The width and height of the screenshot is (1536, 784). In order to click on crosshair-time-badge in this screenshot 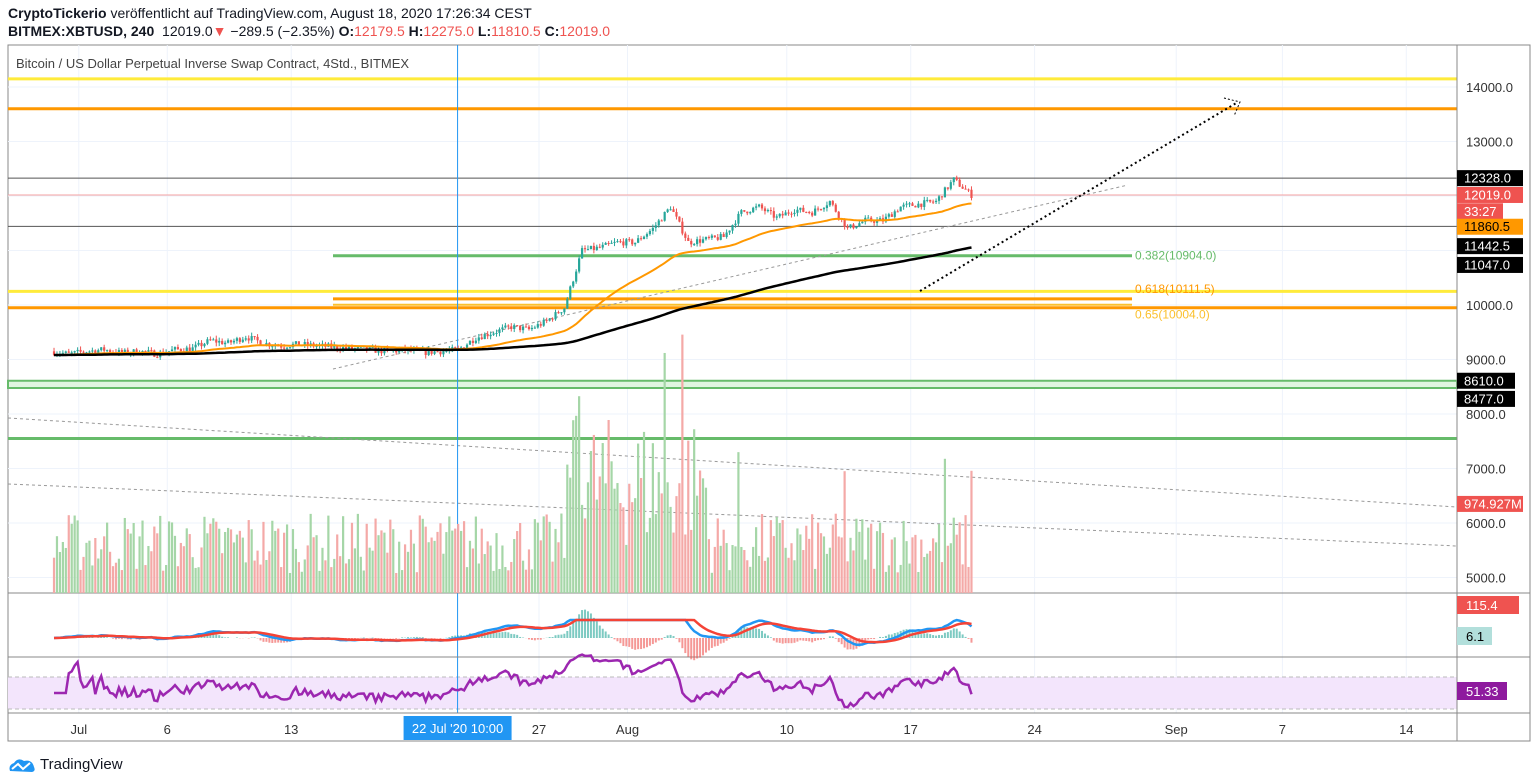, I will do `click(457, 728)`.